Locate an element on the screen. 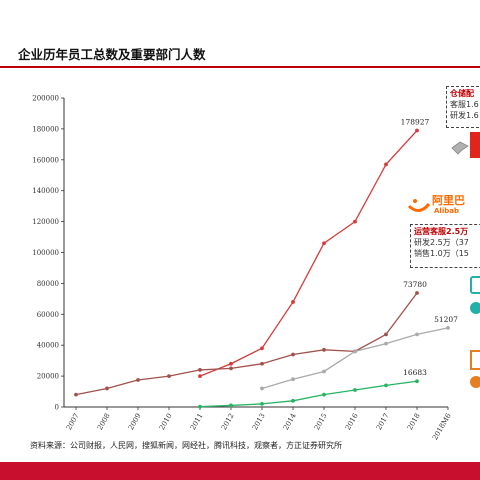 Image resolution: width=480 pixels, height=480 pixels. alibaba-logo: 阿里巴 Alibab is located at coordinates (443, 205).